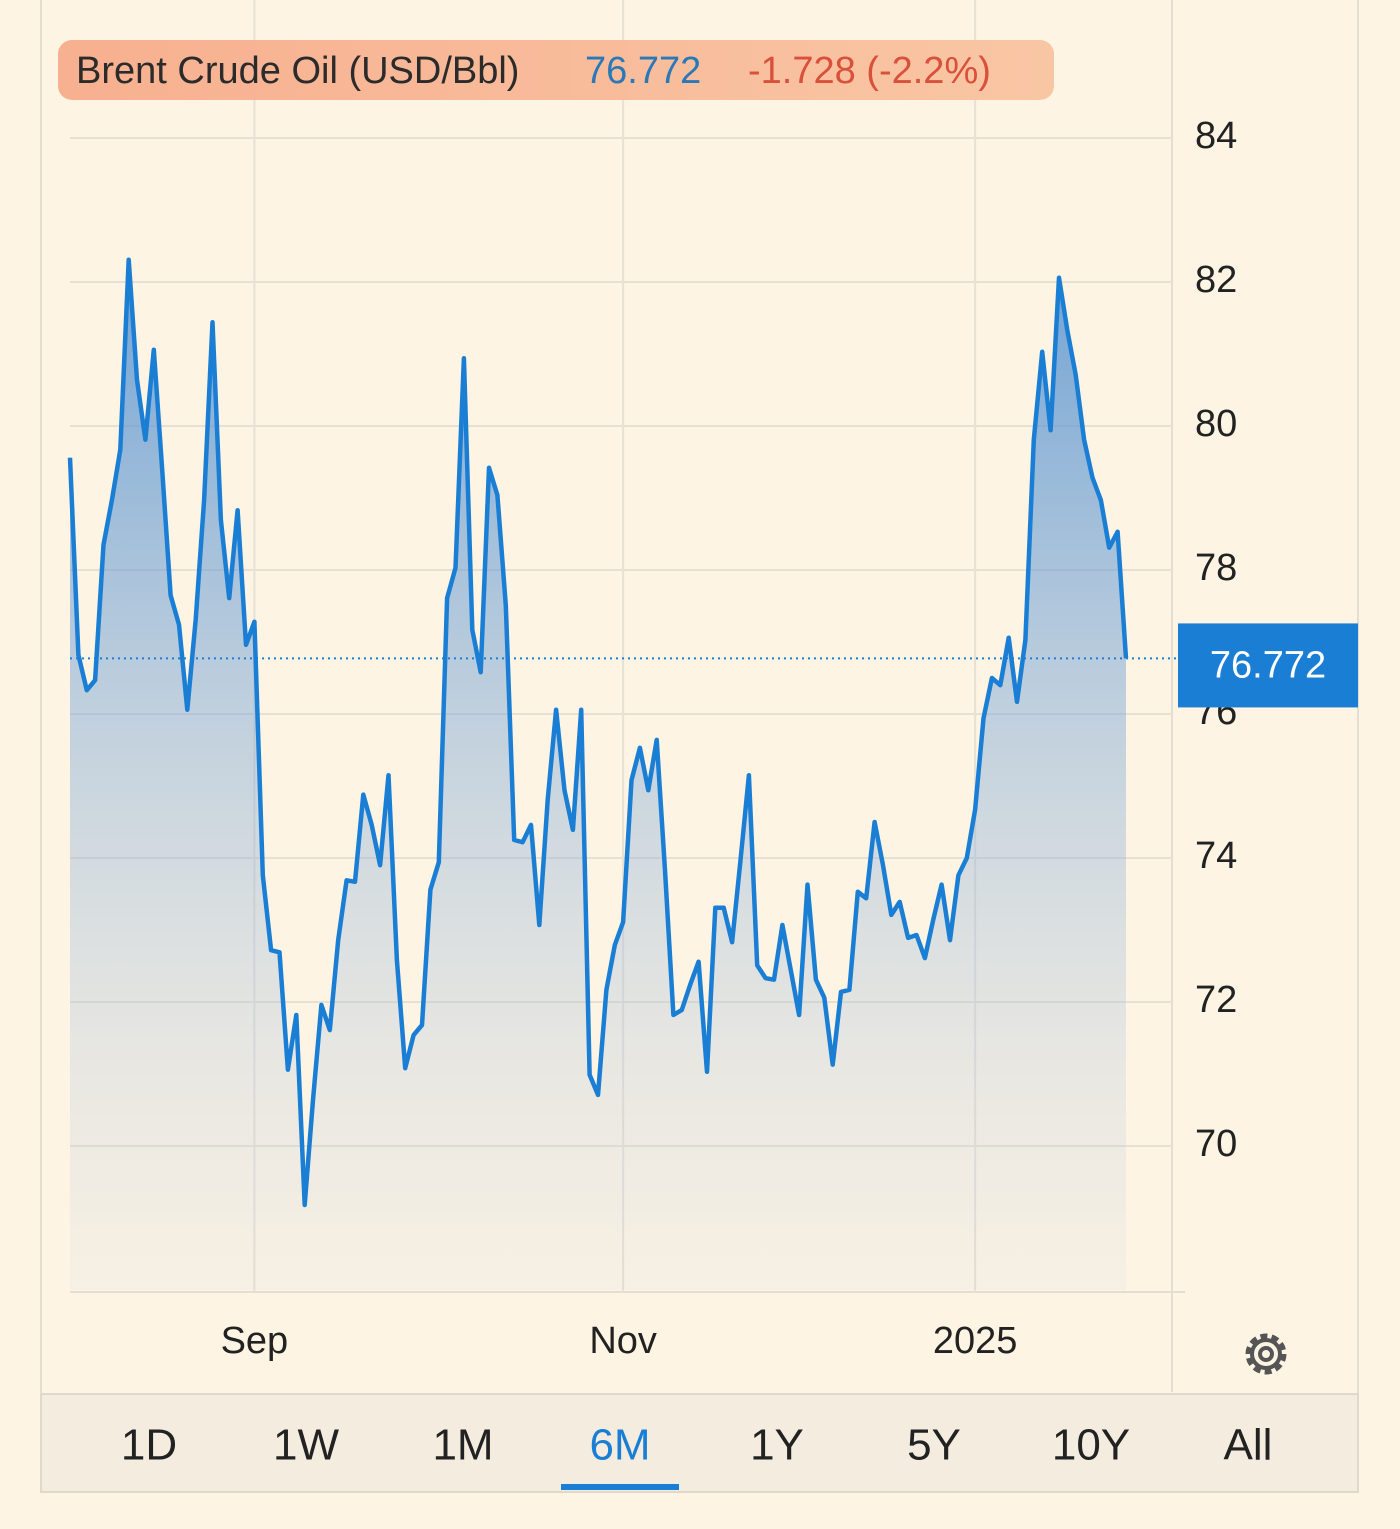  What do you see at coordinates (306, 1445) in the screenshot?
I see `range-button: 1W` at bounding box center [306, 1445].